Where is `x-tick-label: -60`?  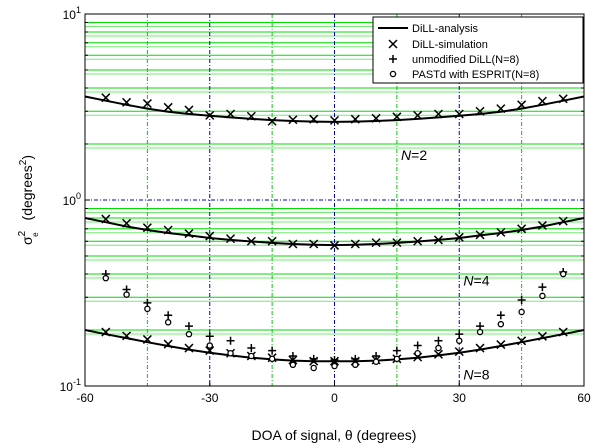
x-tick-label: -60 is located at coordinates (85, 398).